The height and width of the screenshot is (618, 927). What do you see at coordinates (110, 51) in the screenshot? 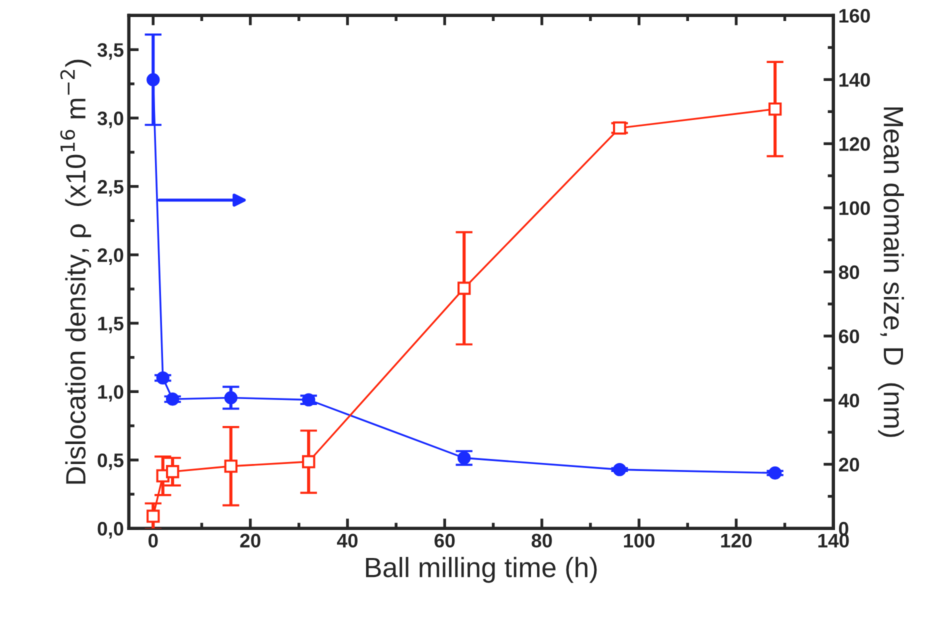
I see `y-tick-label: 3,5` at bounding box center [110, 51].